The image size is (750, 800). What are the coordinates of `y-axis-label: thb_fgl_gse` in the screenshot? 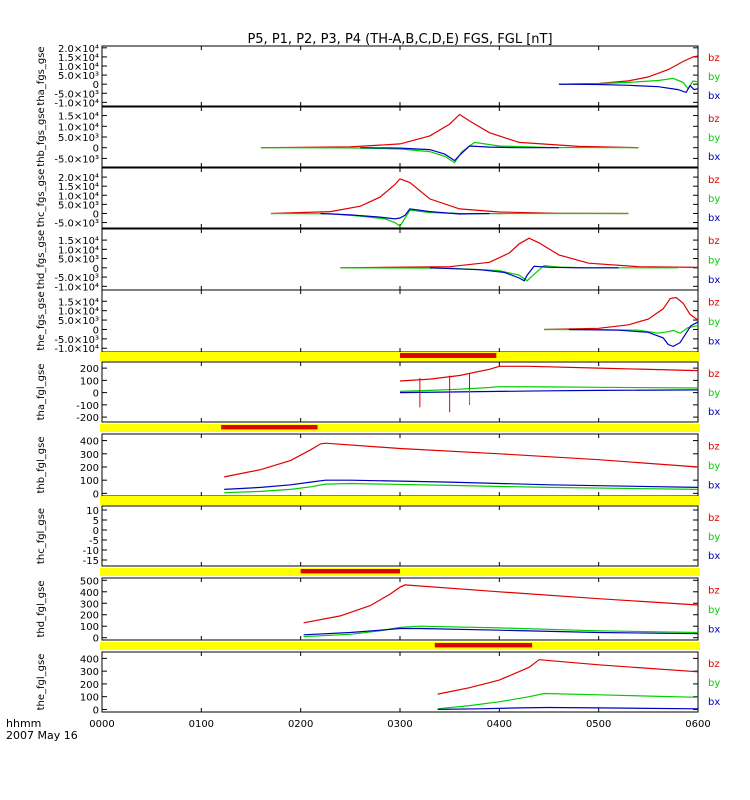 It's located at (41, 465).